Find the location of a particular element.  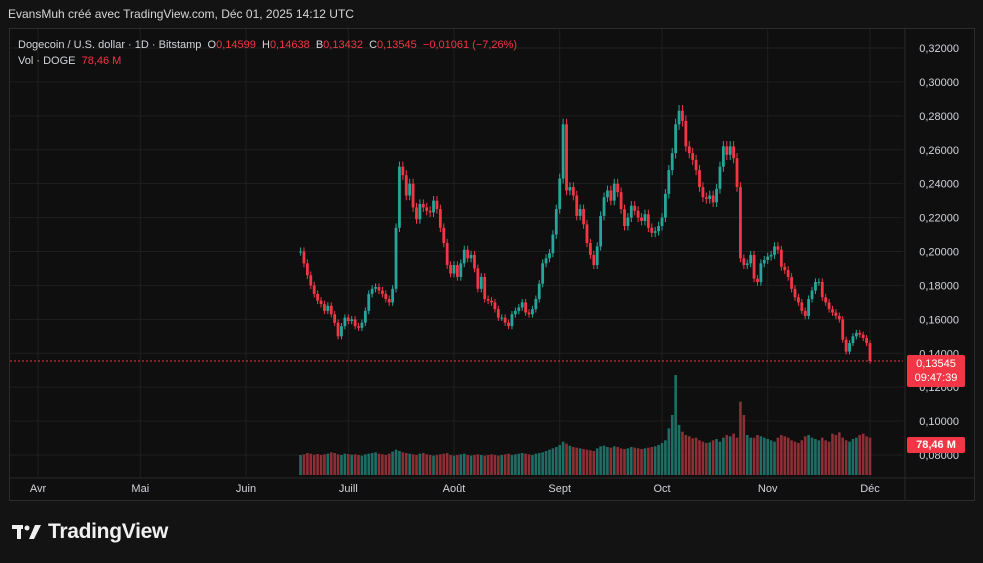

tradingview-logo: TradingView is located at coordinates (90, 532).